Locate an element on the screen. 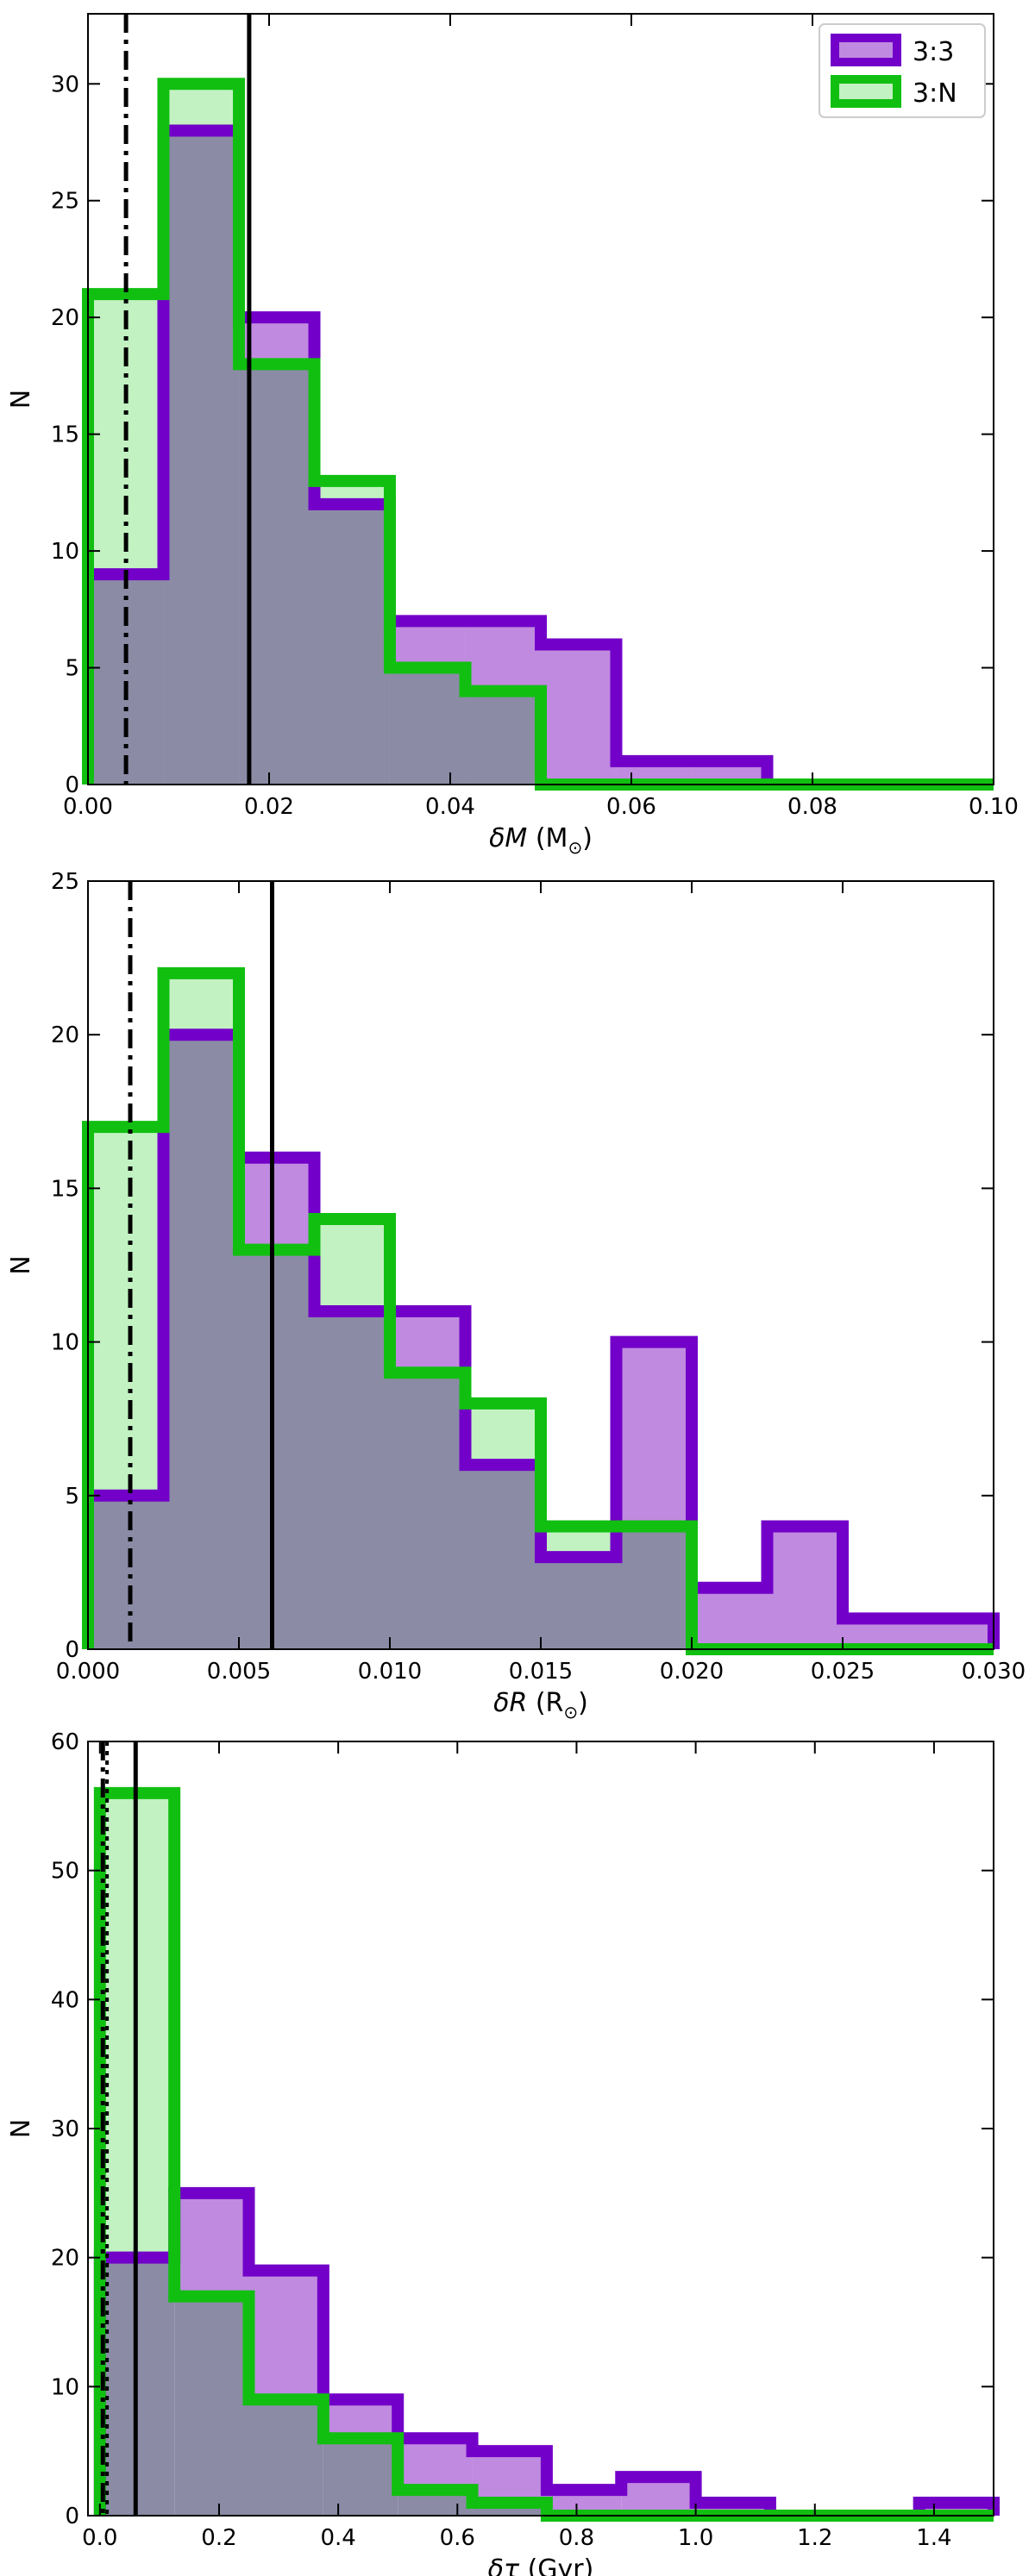  x-tick-label: 0.020 is located at coordinates (692, 1672).